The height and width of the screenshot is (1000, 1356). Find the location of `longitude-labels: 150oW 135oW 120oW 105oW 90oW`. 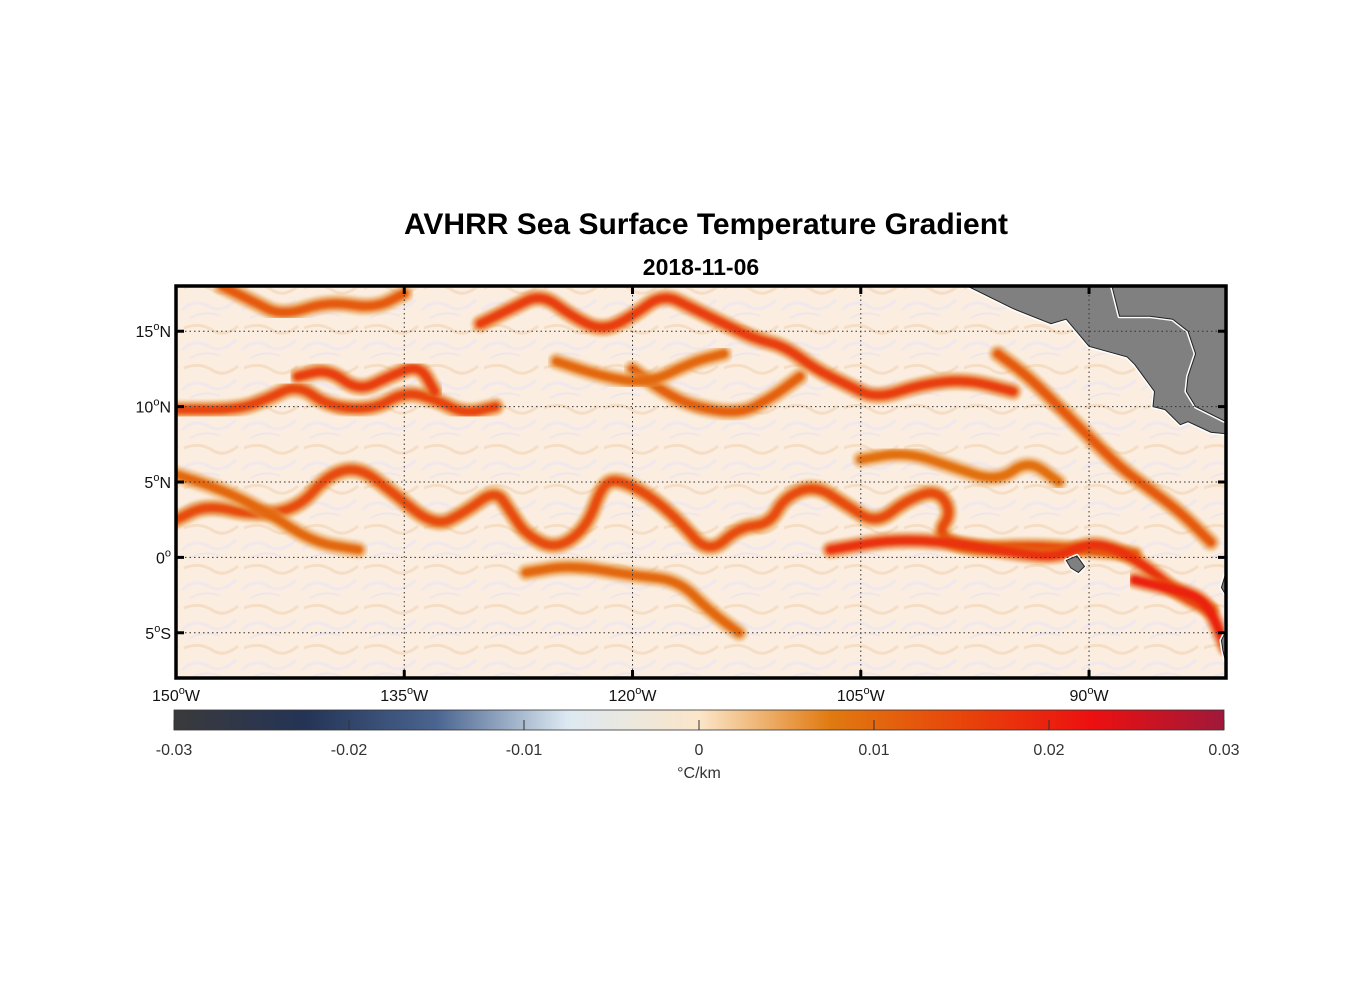

longitude-labels: 150oW 135oW 120oW 105oW 90oW is located at coordinates (630, 695).